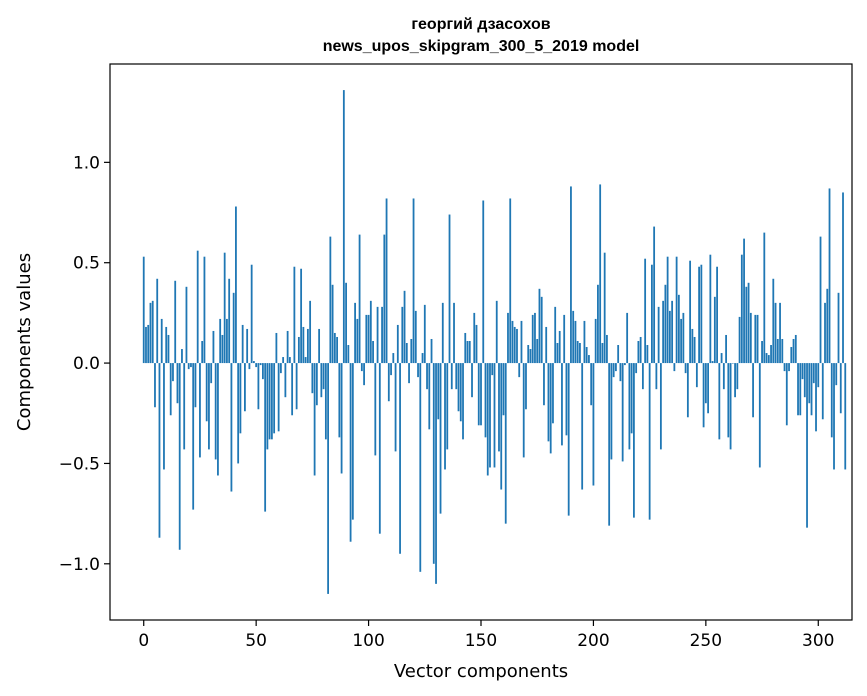 Image resolution: width=867 pixels, height=696 pixels. What do you see at coordinates (481, 46) in the screenshot?
I see `chart-title-line-2: news_upos_skipgram_300_5_2019 model` at bounding box center [481, 46].